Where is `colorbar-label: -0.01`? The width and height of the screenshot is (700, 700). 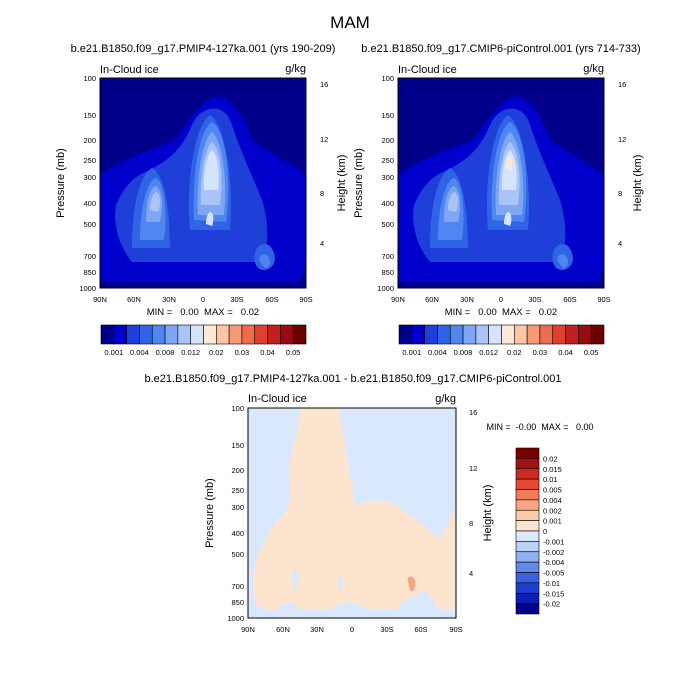 colorbar-label: -0.01 is located at coordinates (551, 583).